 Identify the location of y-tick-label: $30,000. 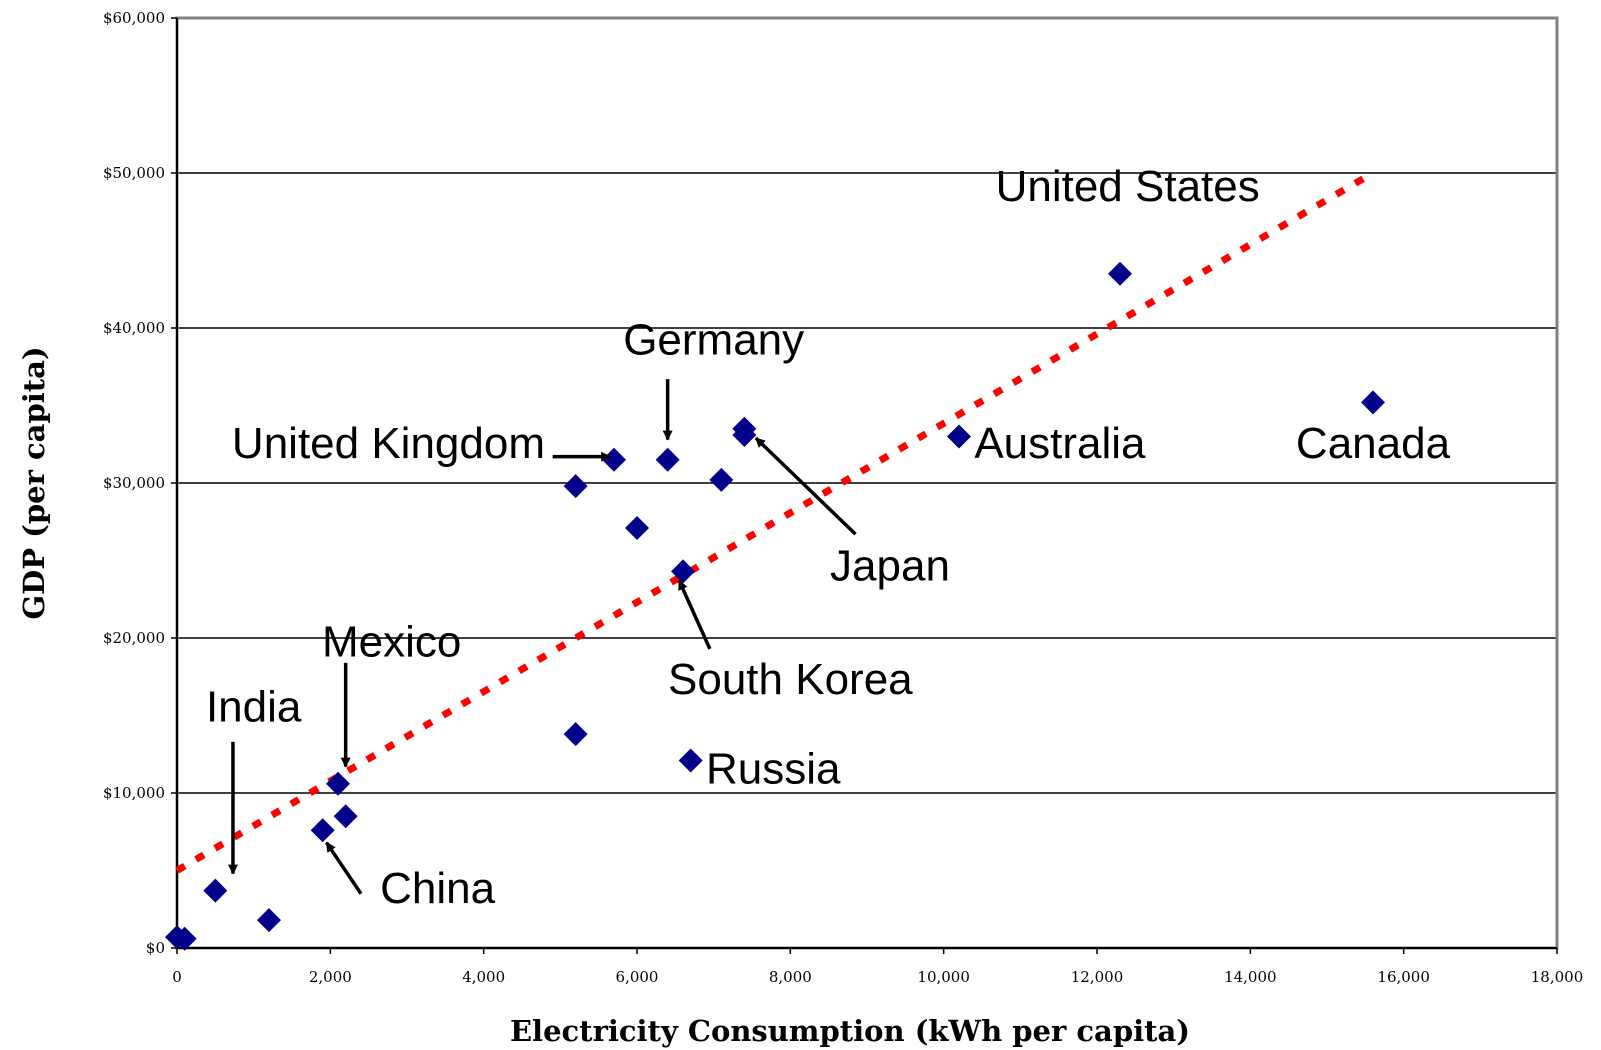
(134, 483).